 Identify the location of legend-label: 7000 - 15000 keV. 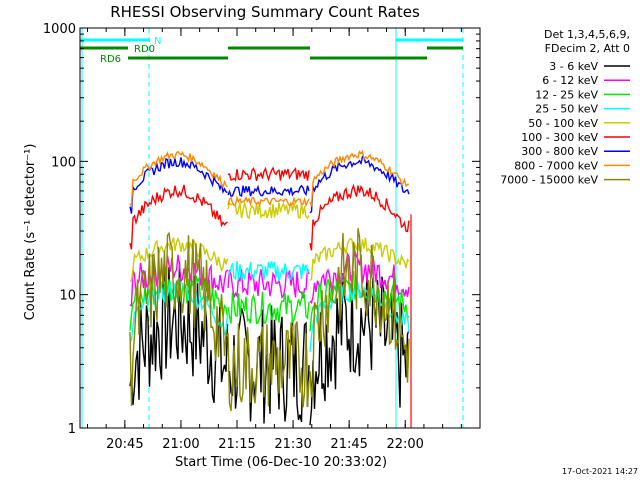
(549, 180).